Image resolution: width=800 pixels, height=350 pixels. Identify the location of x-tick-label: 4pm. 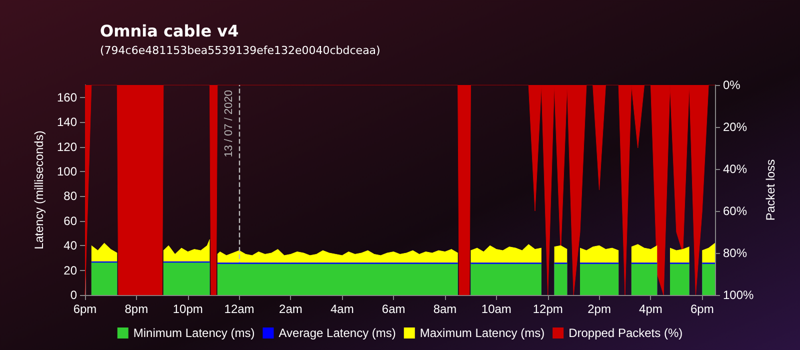
(650, 309).